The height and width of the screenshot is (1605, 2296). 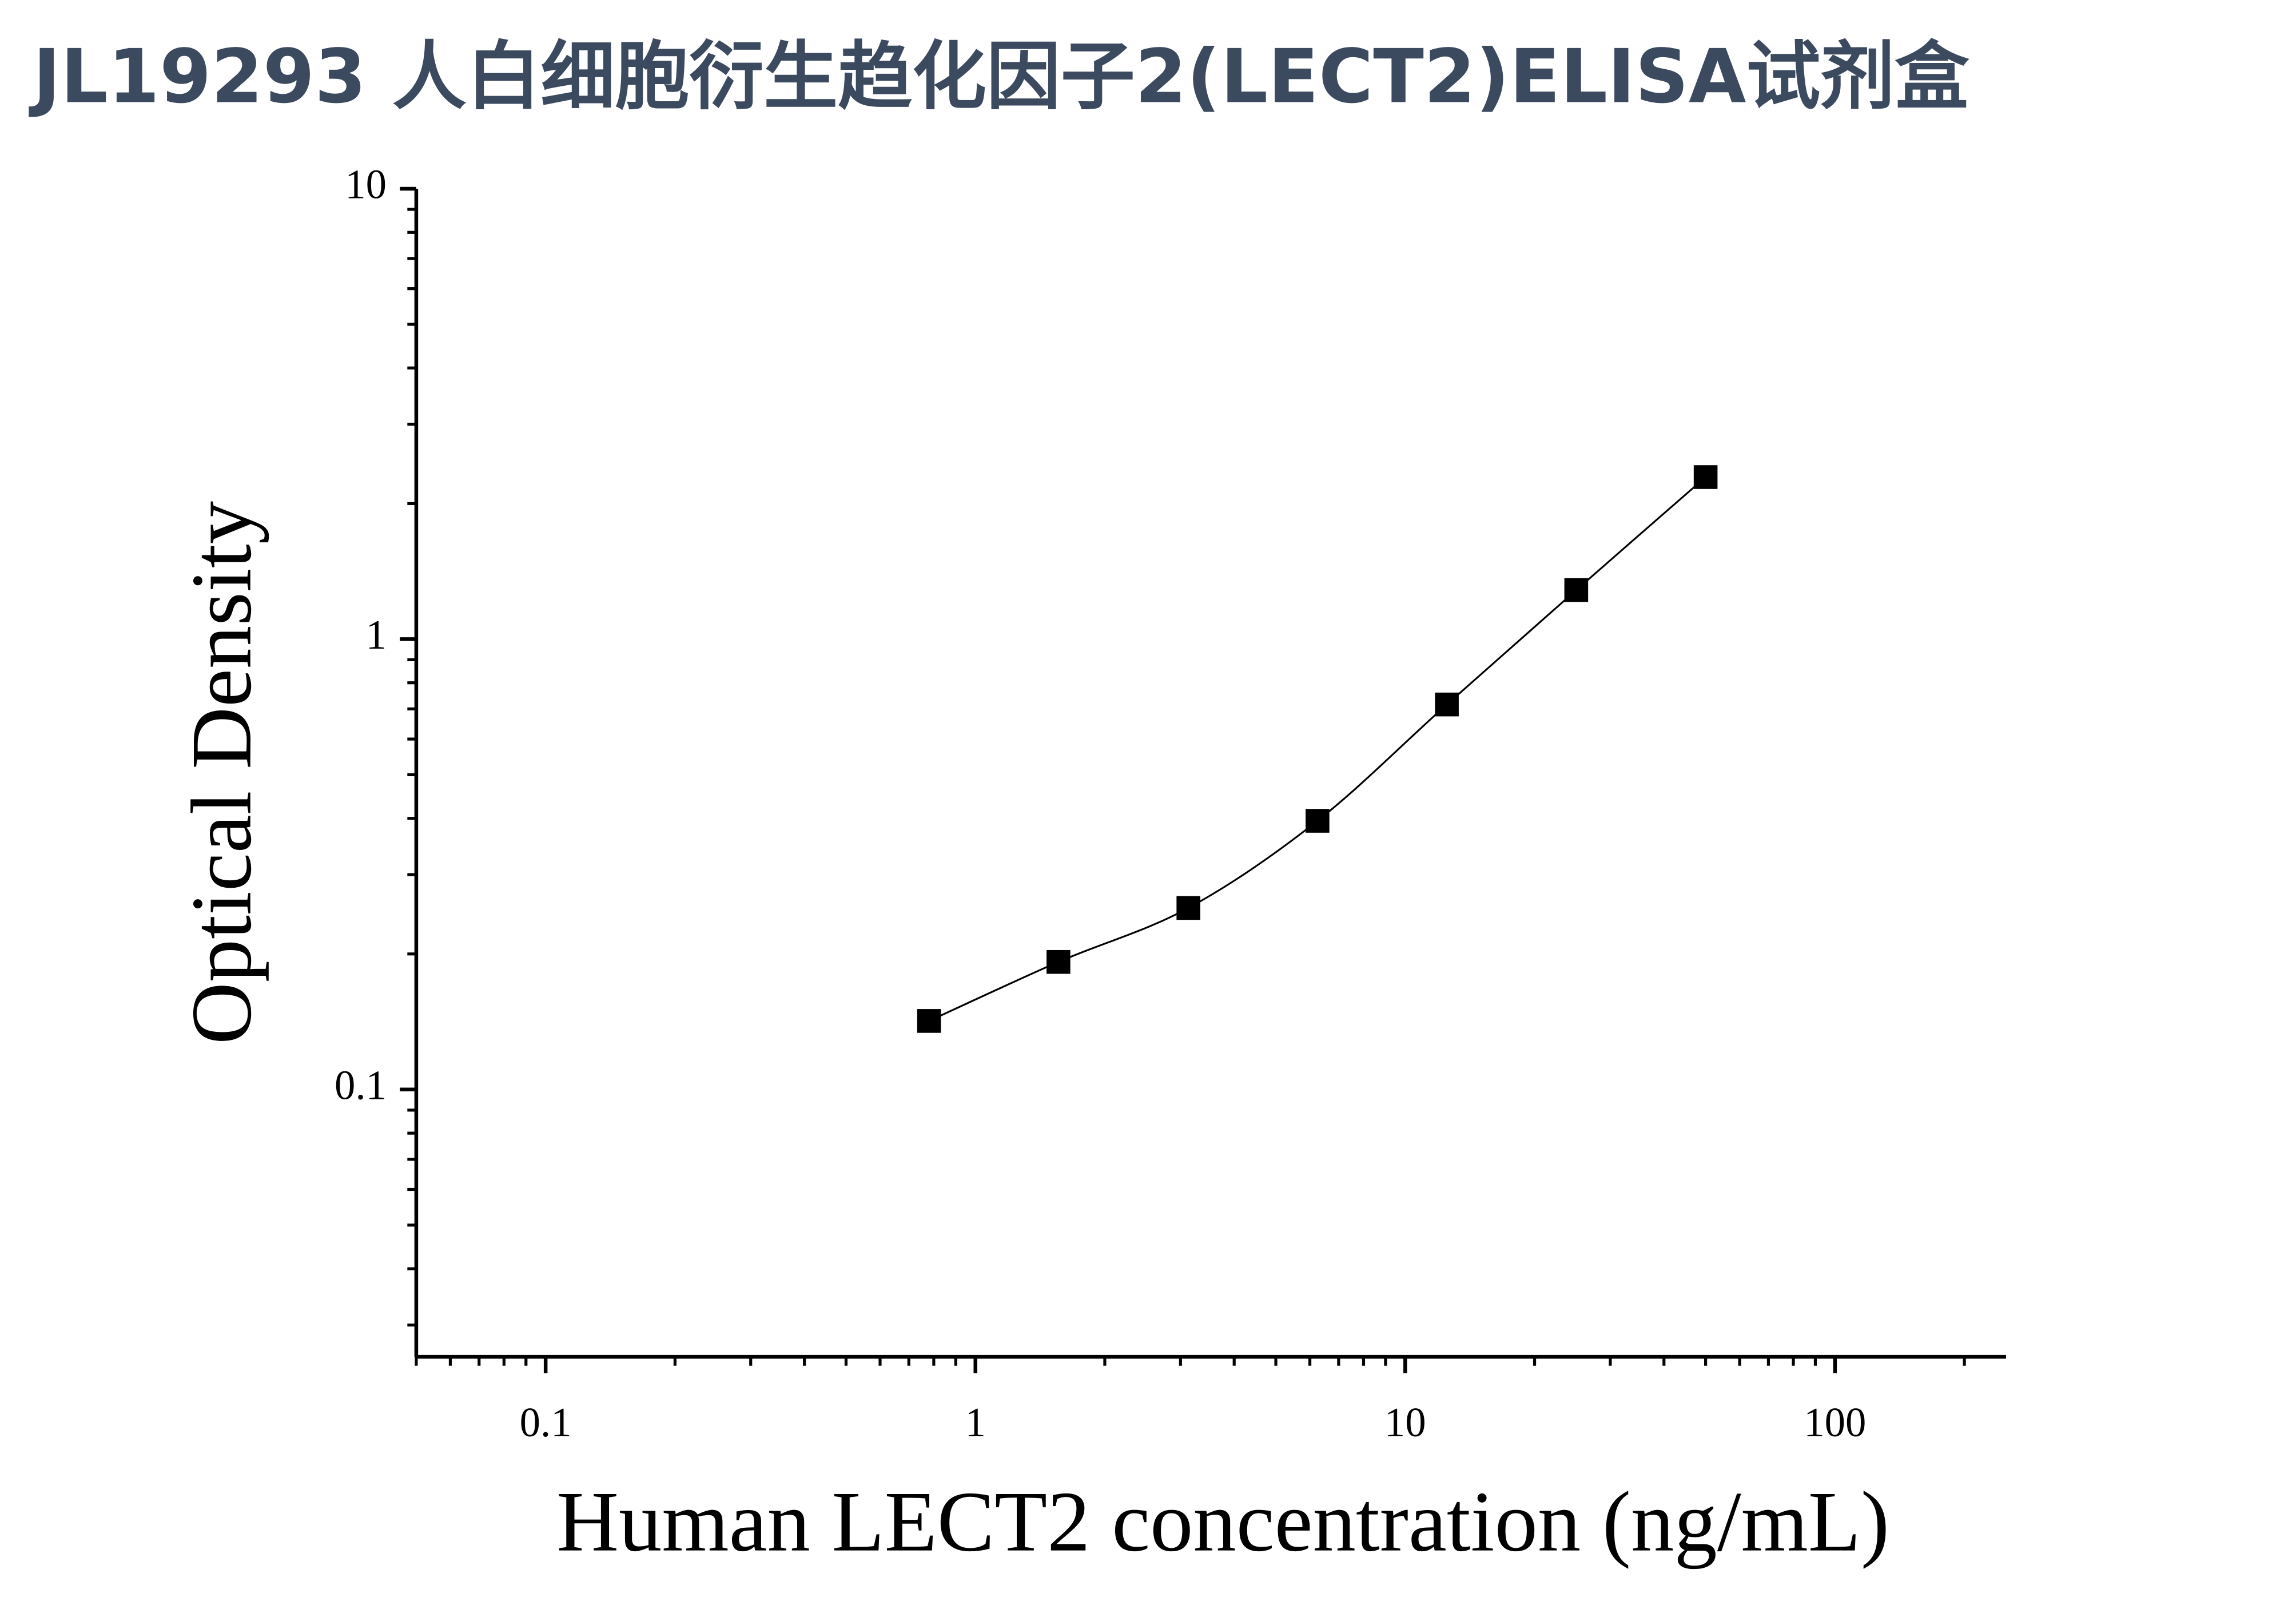 I want to click on x-tick-label: 100, so click(x=1835, y=1422).